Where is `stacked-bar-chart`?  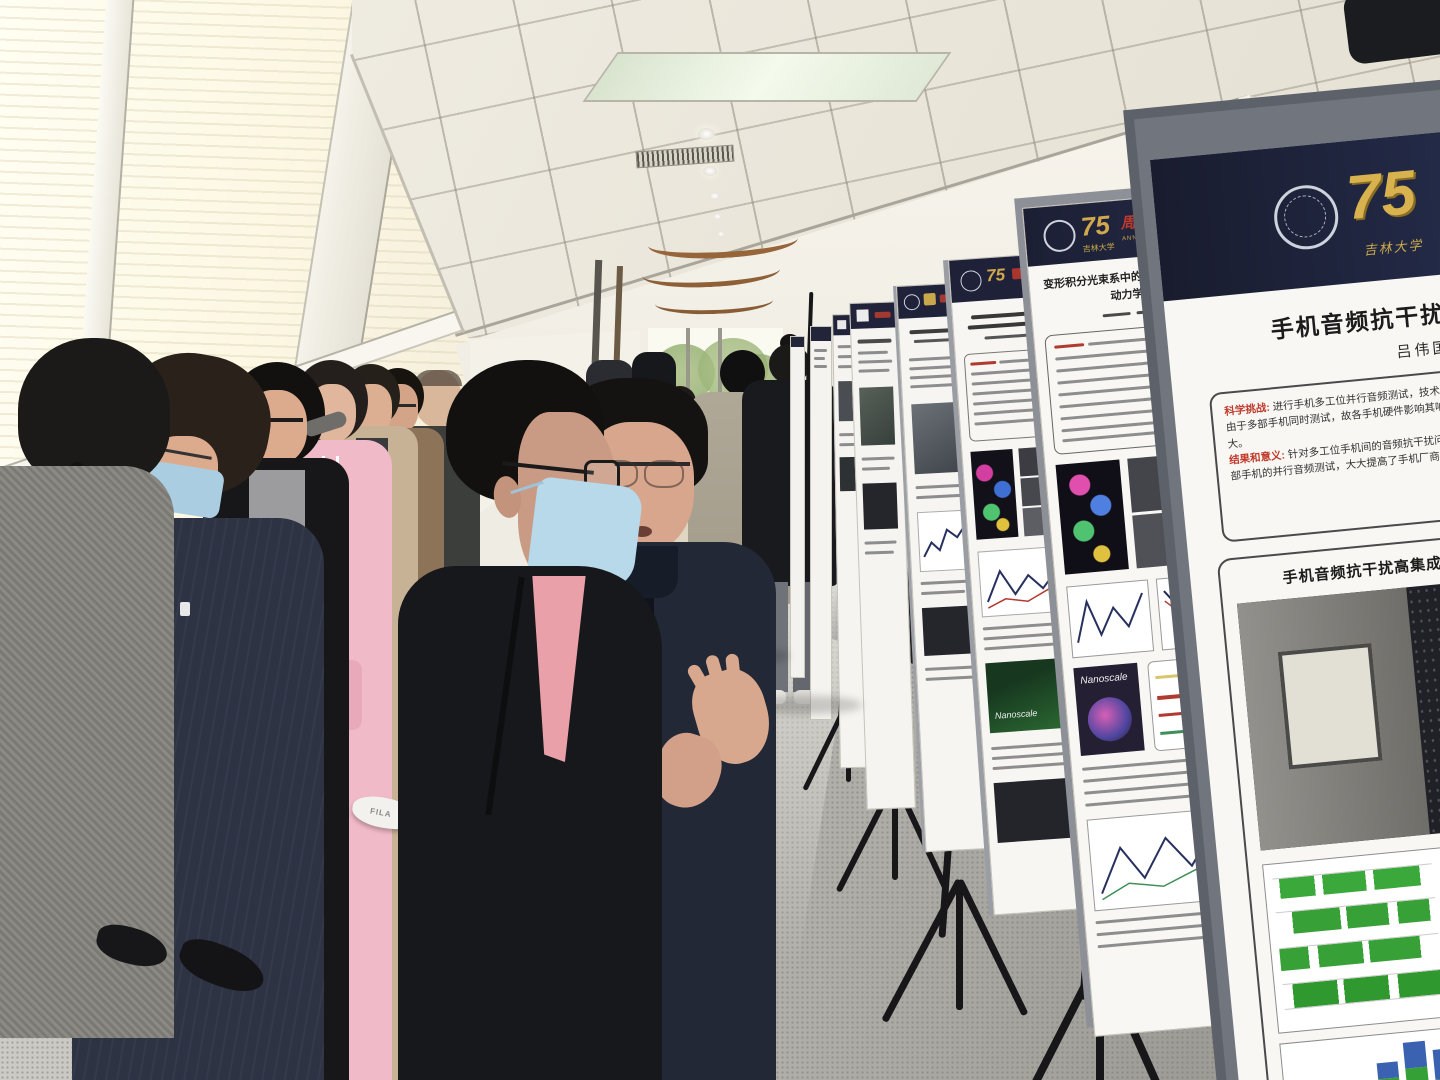
stacked-bar-chart is located at coordinates (1359, 1053).